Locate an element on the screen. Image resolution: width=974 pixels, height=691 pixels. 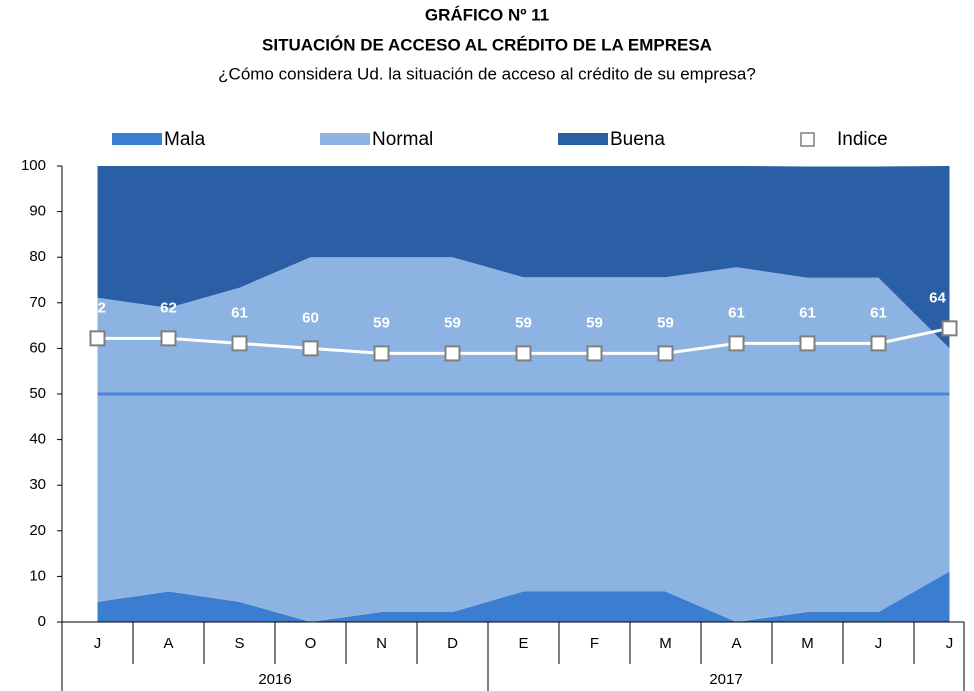
chart-title: GRÁFICO Nº 11 is located at coordinates (487, 14).